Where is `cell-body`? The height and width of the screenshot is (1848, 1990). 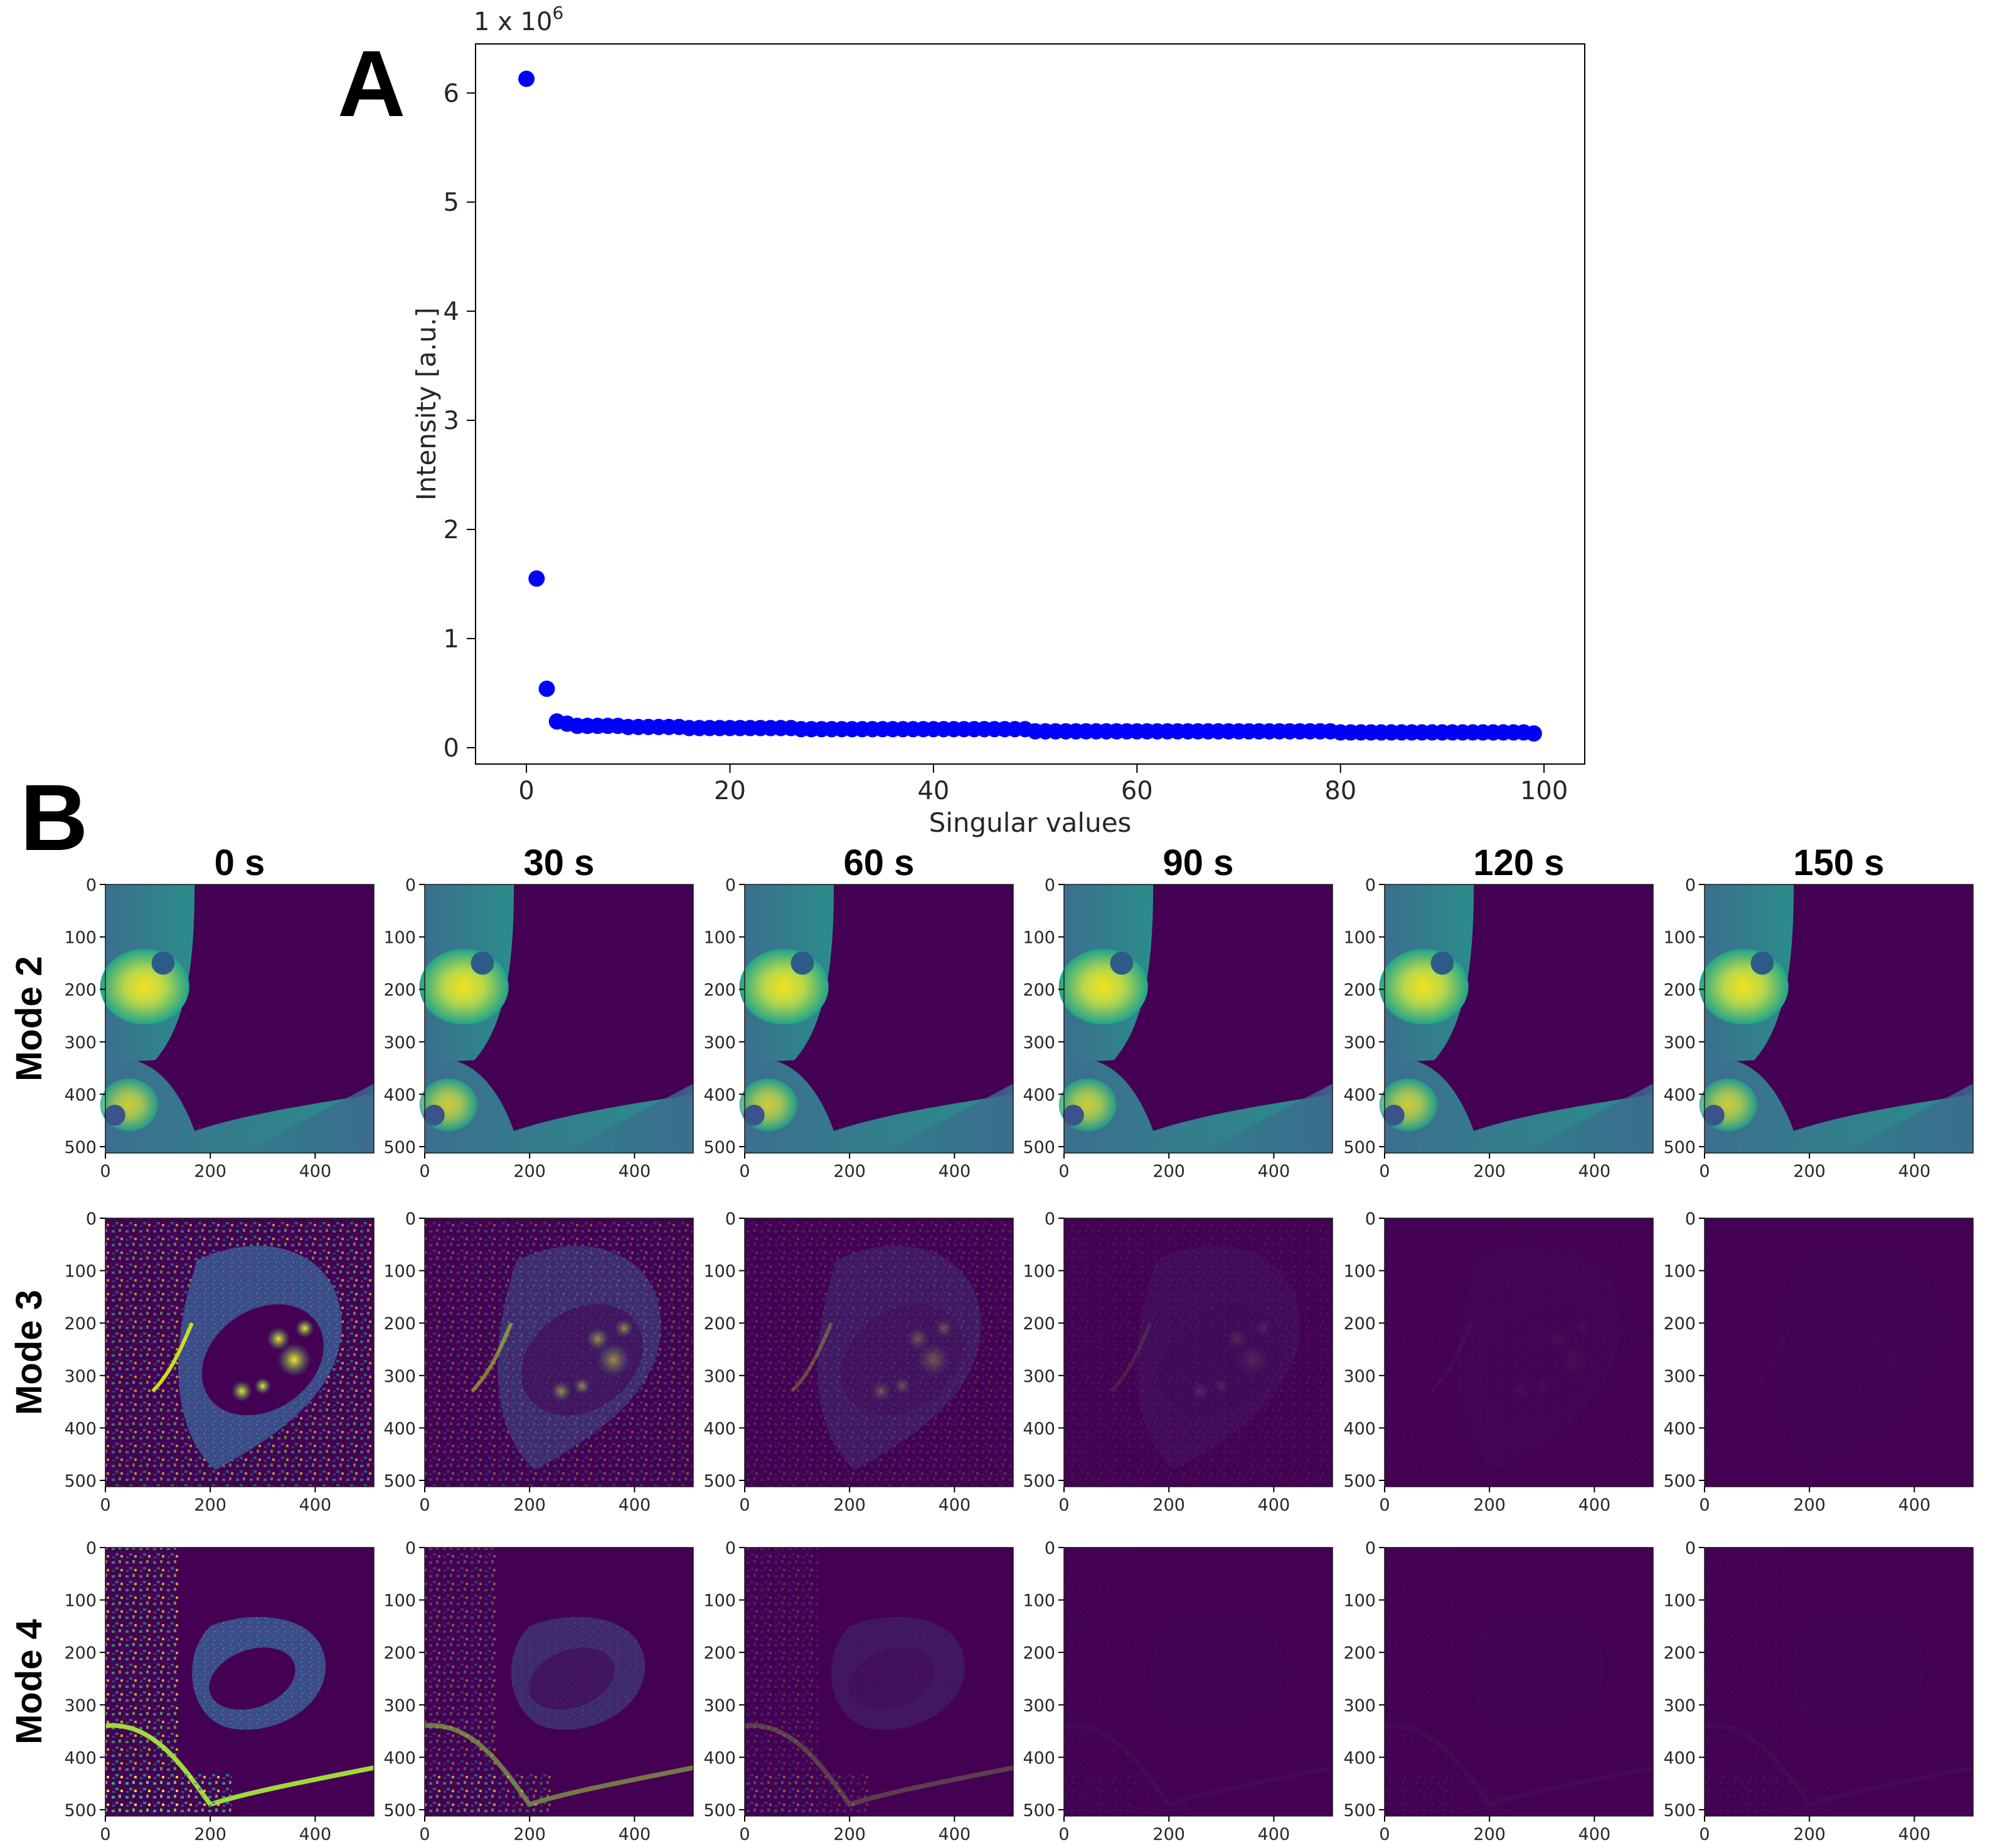
cell-body is located at coordinates (1219, 1358).